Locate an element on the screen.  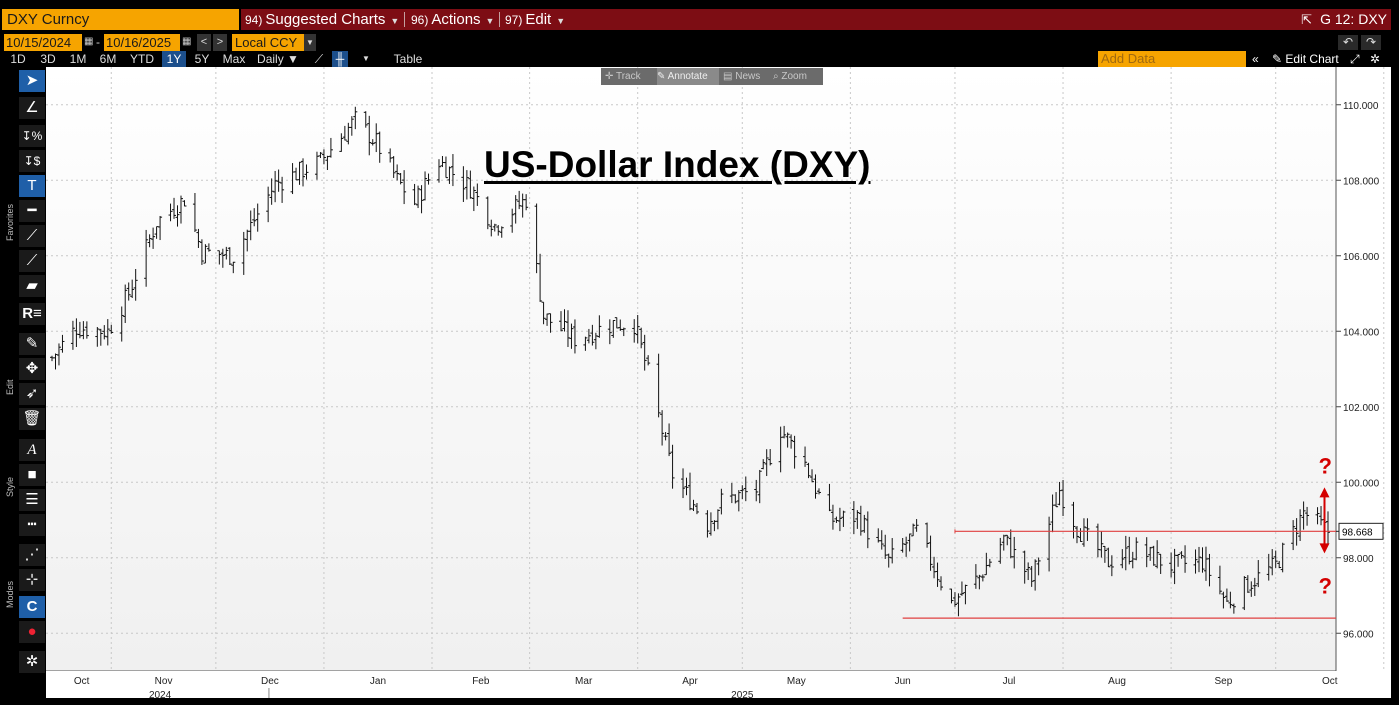
x-year-label: 2025 is located at coordinates (742, 694).